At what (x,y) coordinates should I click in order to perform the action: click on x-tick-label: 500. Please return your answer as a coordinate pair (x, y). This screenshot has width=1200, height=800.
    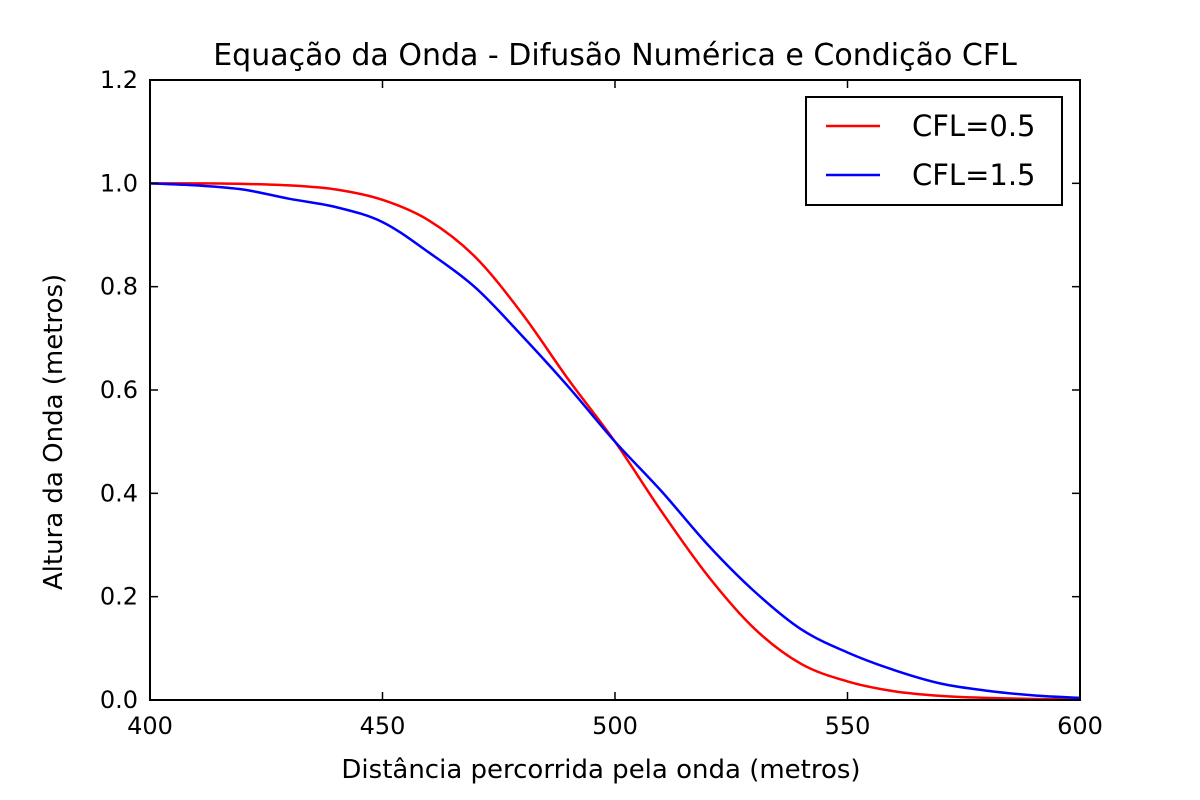
    Looking at the image, I should click on (615, 726).